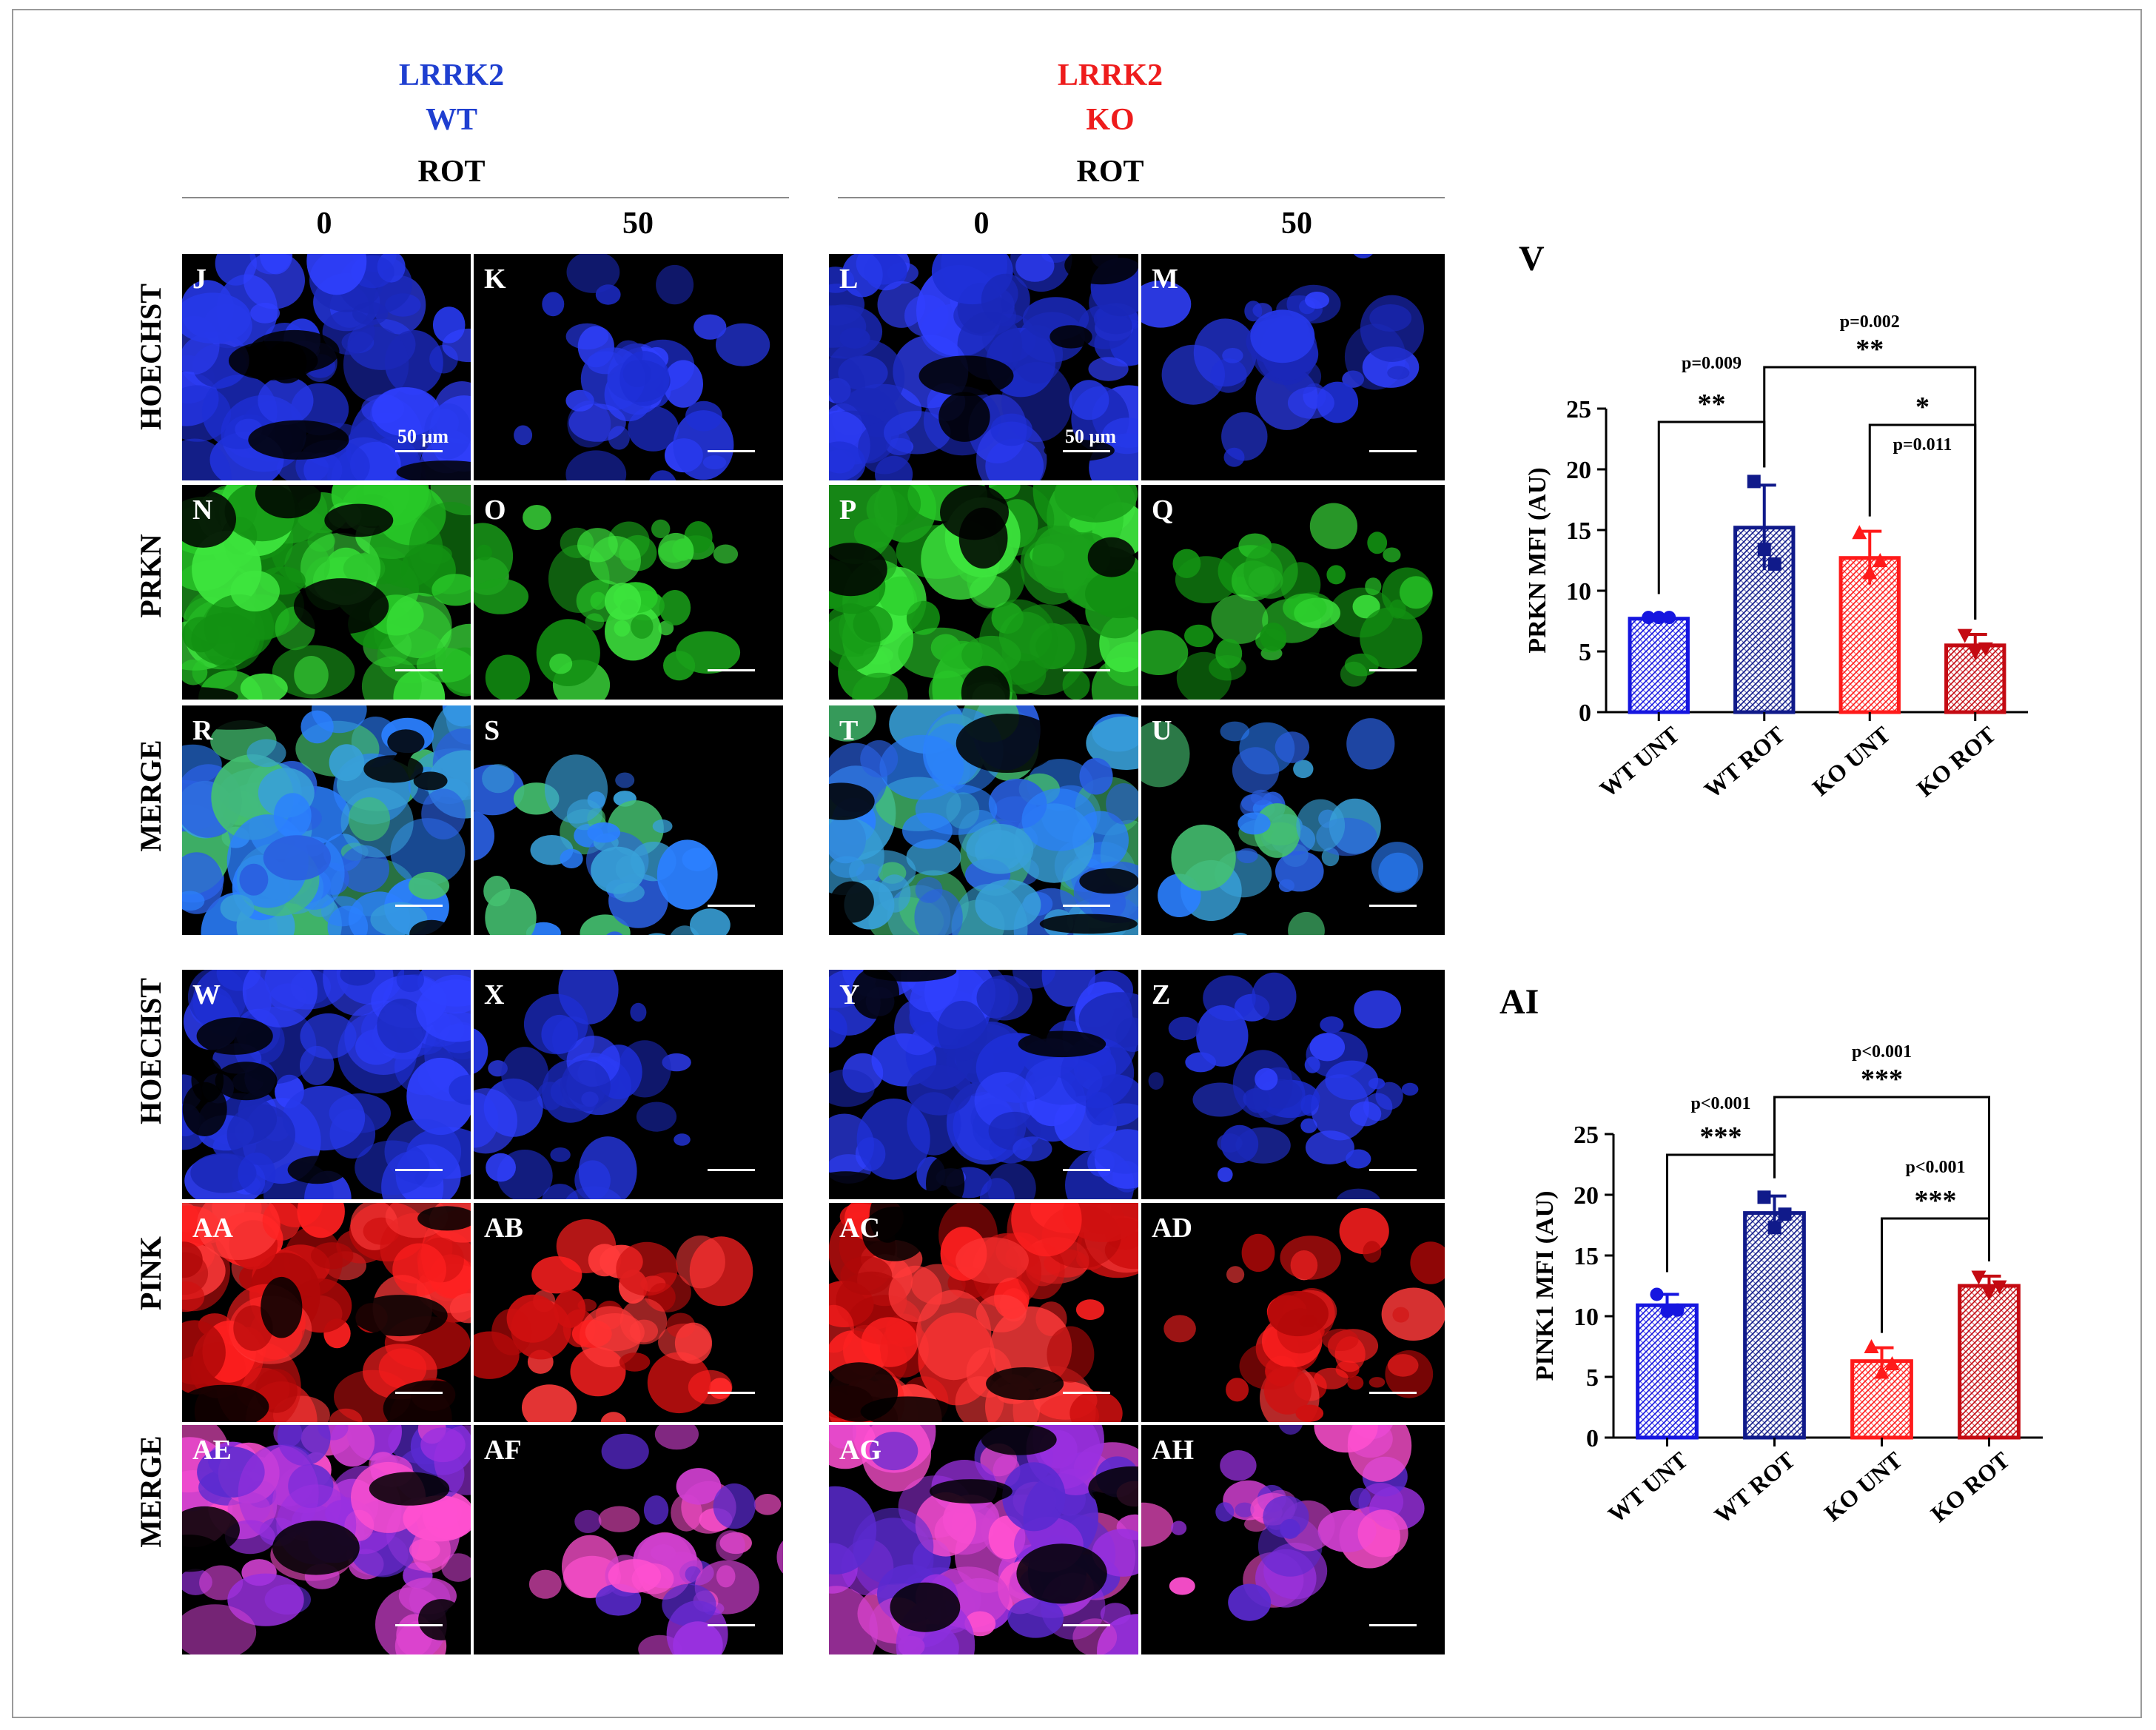  What do you see at coordinates (629, 1084) in the screenshot?
I see `micrograph-panel-x: X` at bounding box center [629, 1084].